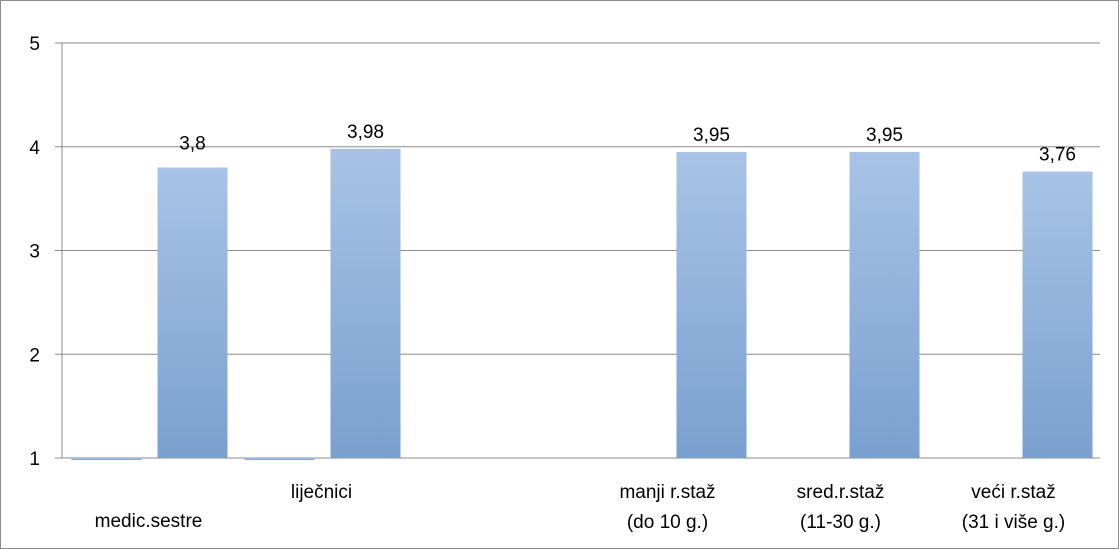 Image resolution: width=1119 pixels, height=549 pixels. What do you see at coordinates (321, 492) in the screenshot?
I see `x-category-label: liječnici` at bounding box center [321, 492].